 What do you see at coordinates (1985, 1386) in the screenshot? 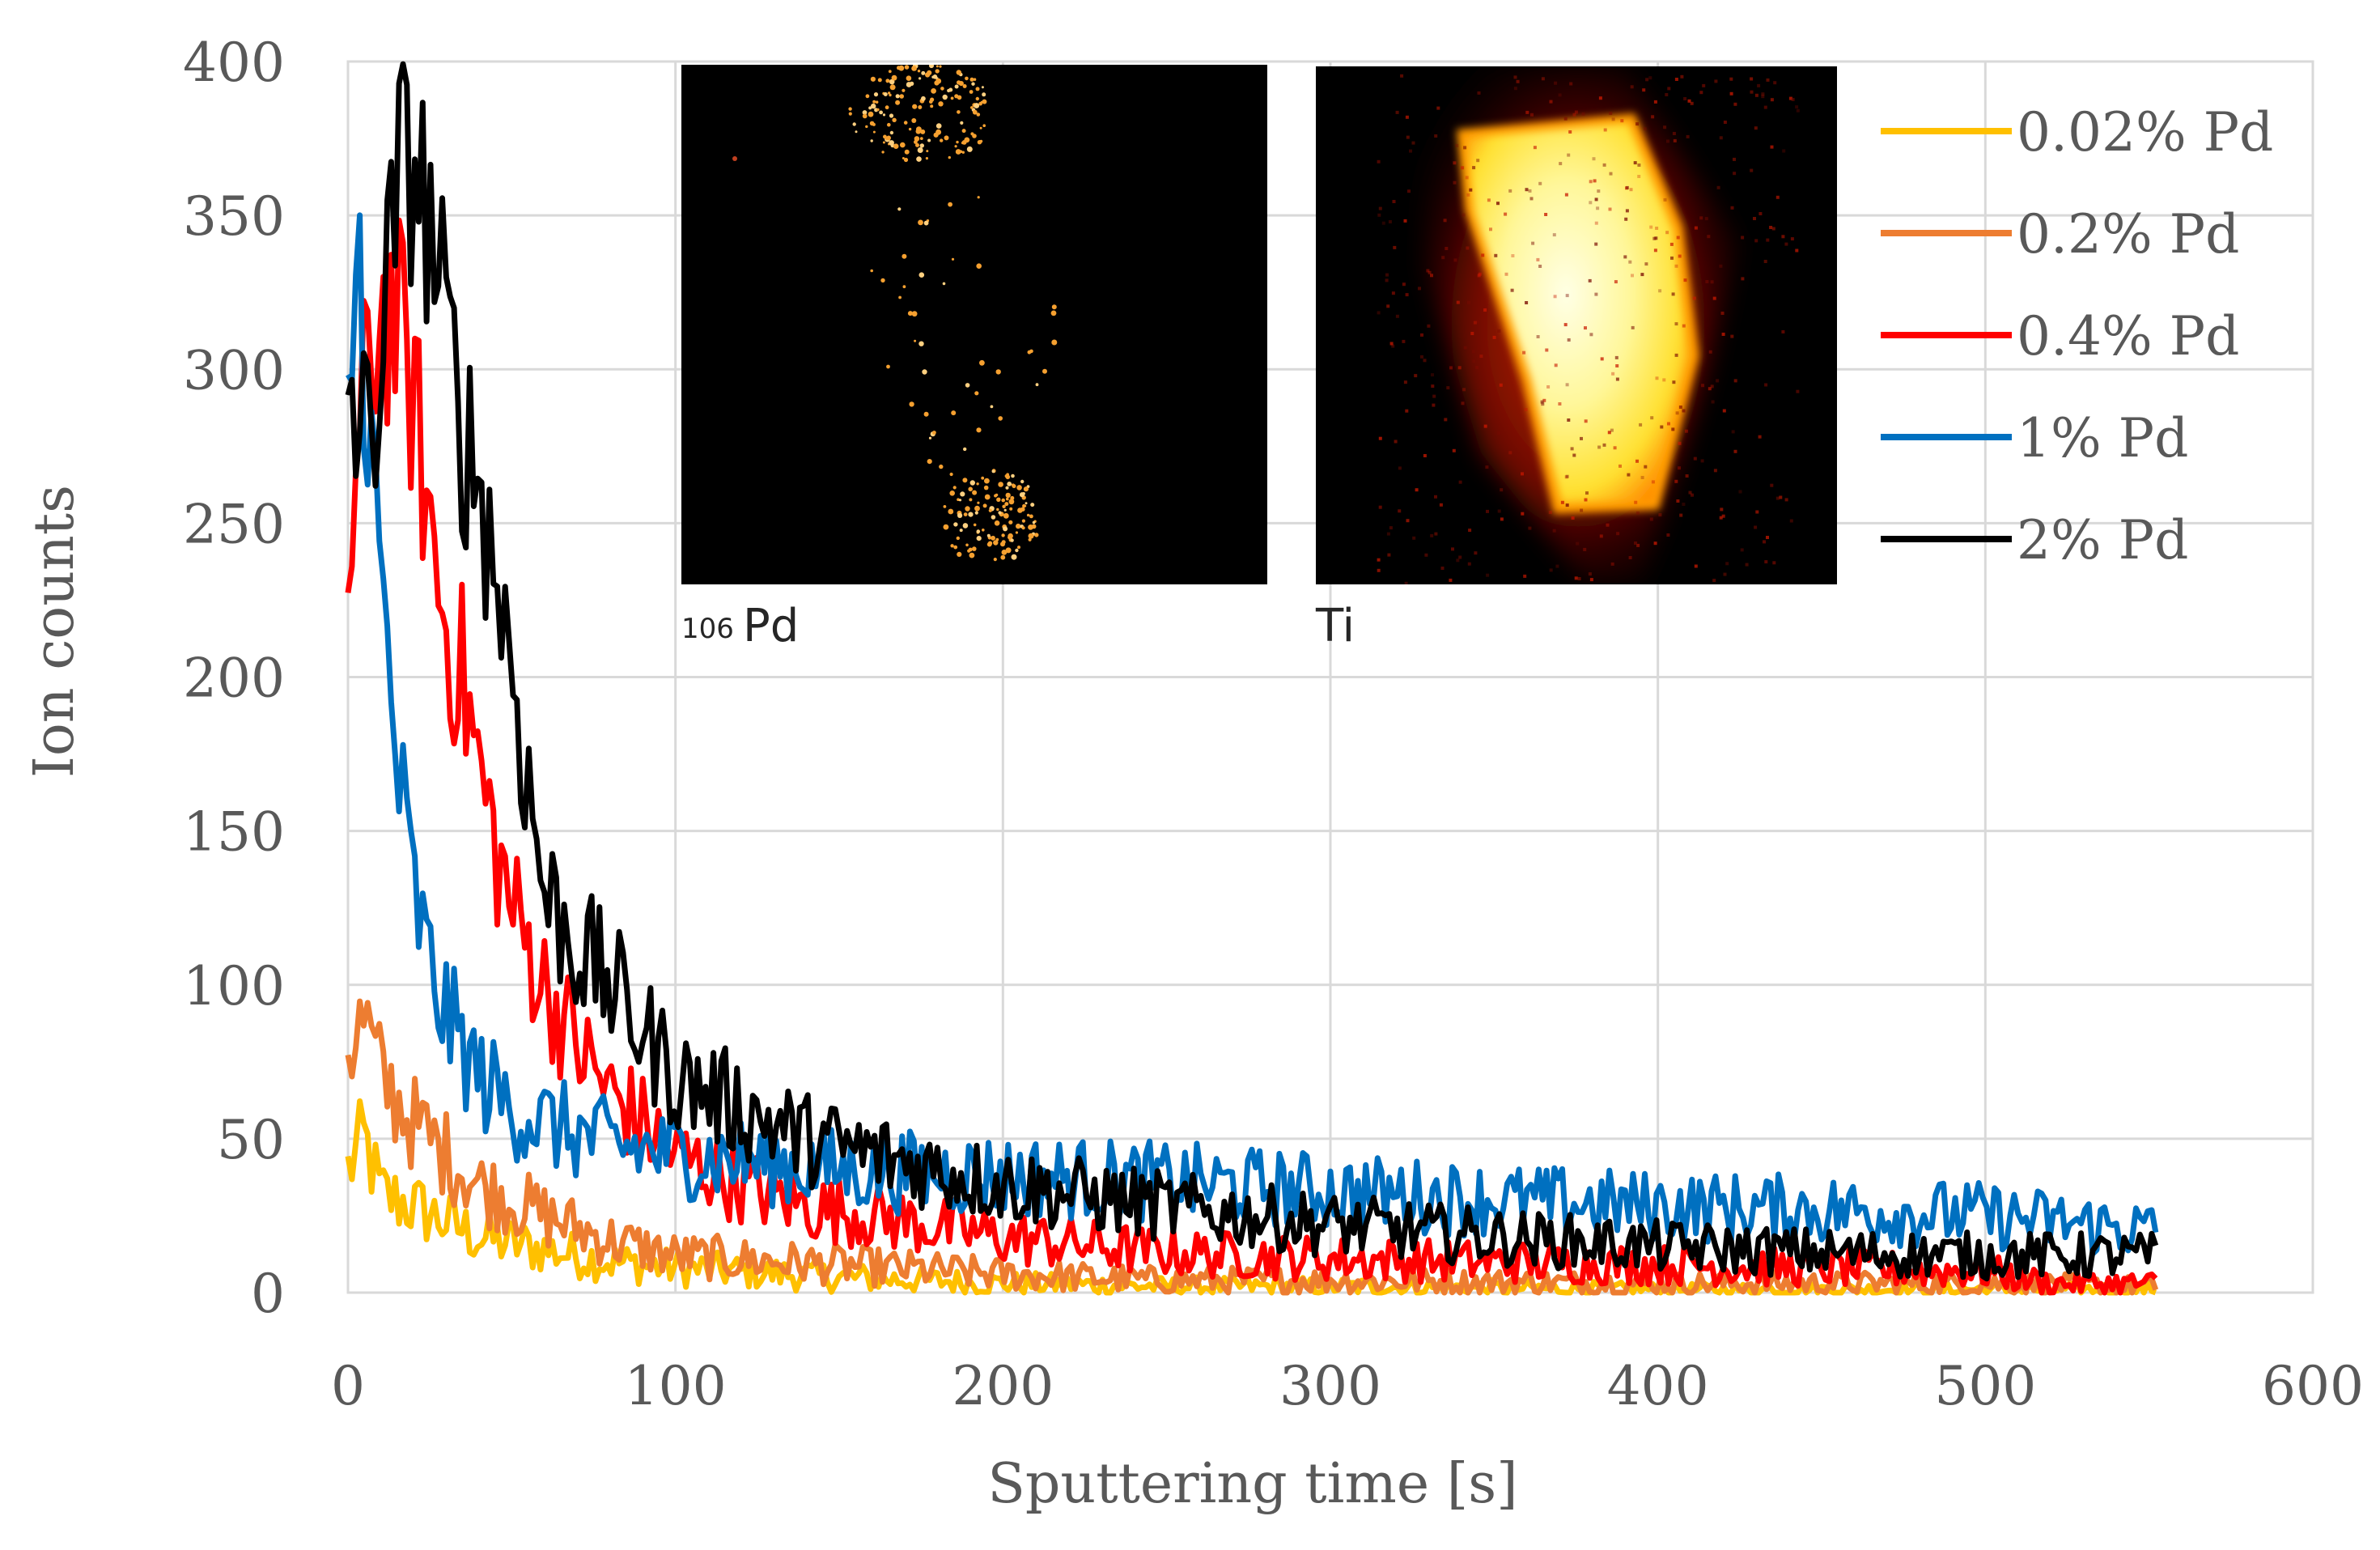
I see `x-tick-label-5: 500` at bounding box center [1985, 1386].